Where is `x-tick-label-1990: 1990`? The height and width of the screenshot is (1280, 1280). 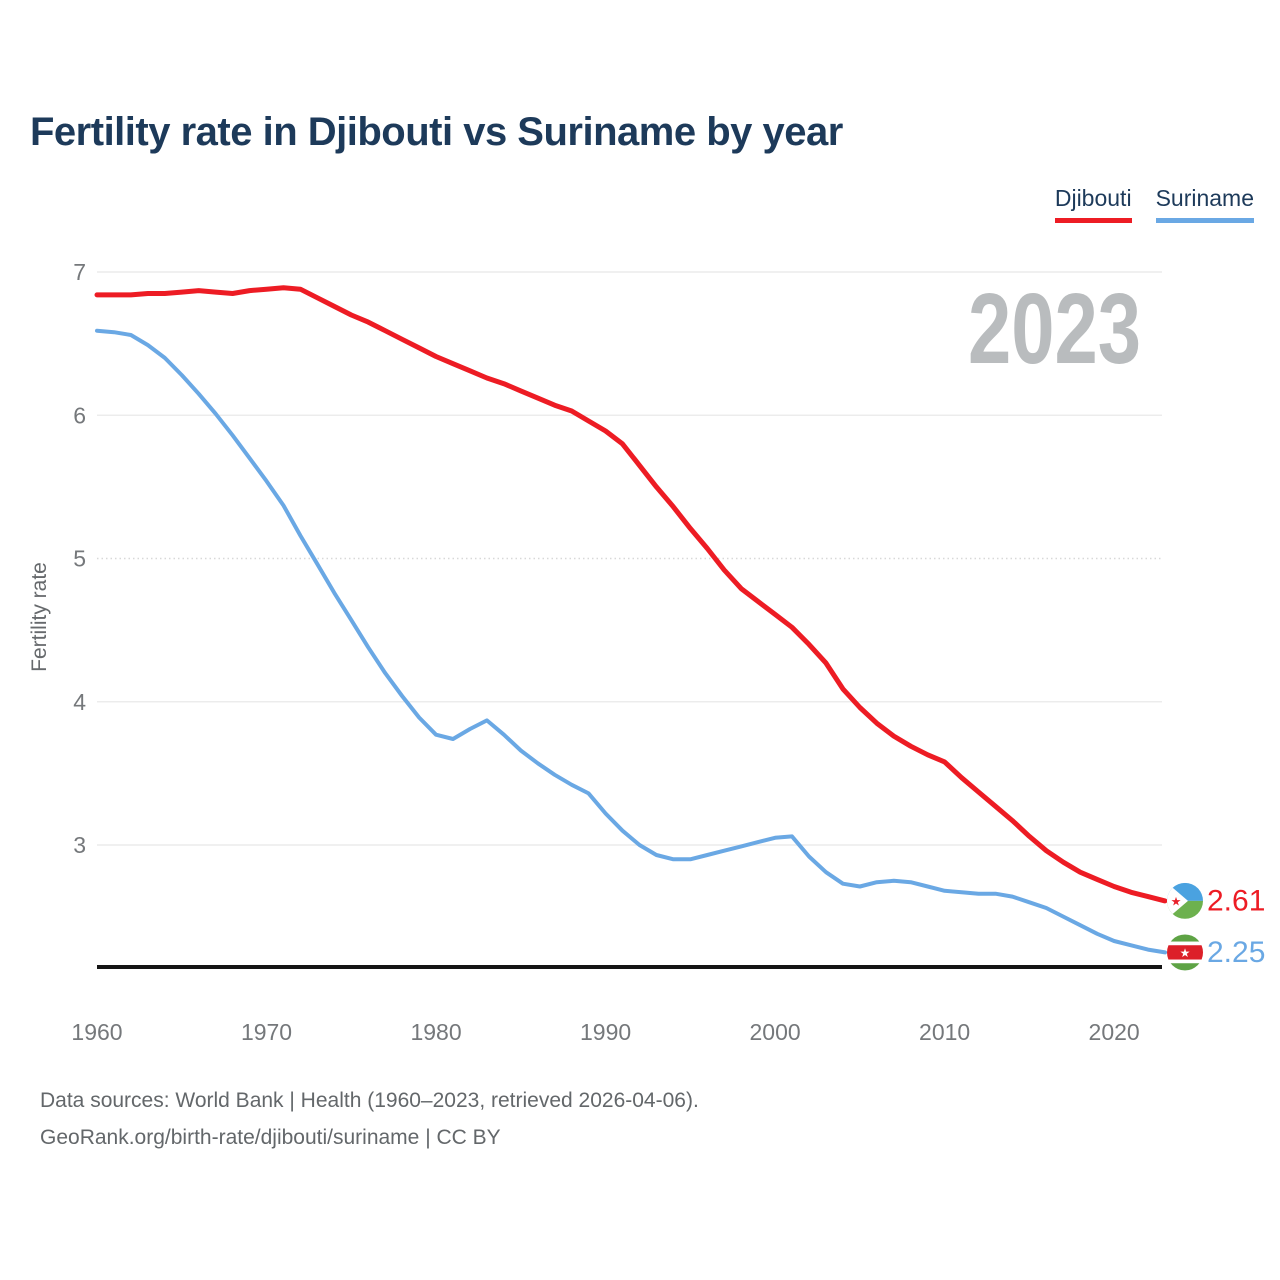 x-tick-label-1990: 1990 is located at coordinates (605, 1032).